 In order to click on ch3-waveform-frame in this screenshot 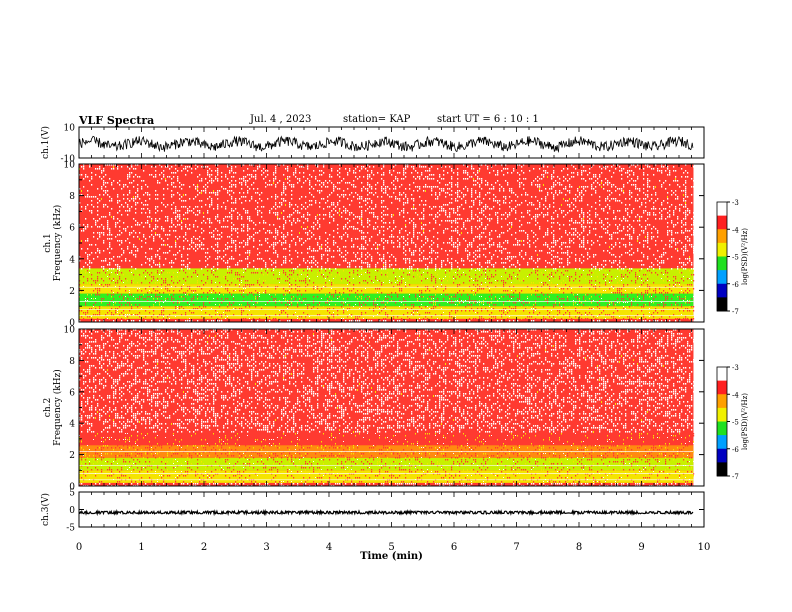, I will do `click(391, 509)`.